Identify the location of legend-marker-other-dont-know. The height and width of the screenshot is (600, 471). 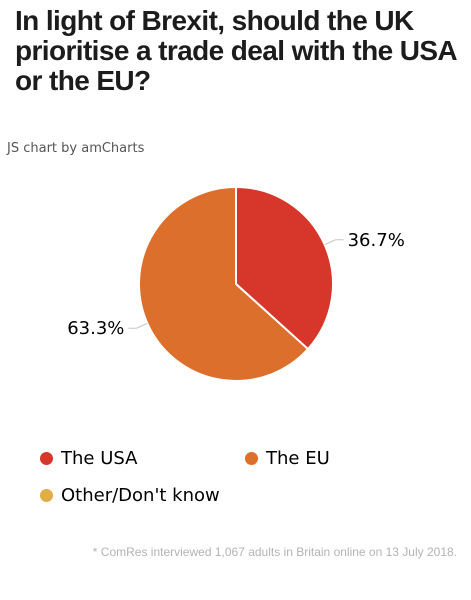
(46, 495).